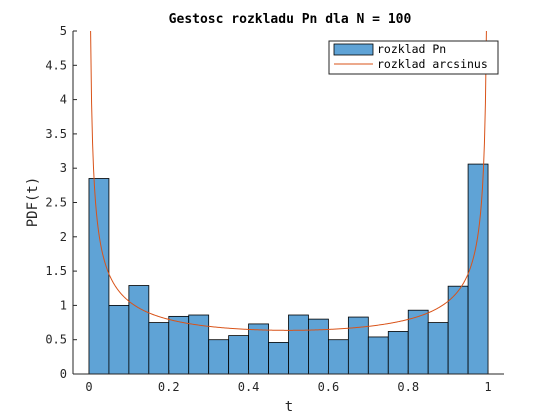 Image resolution: width=560 pixels, height=420 pixels. I want to click on x-tick-label: 0.6, so click(329, 387).